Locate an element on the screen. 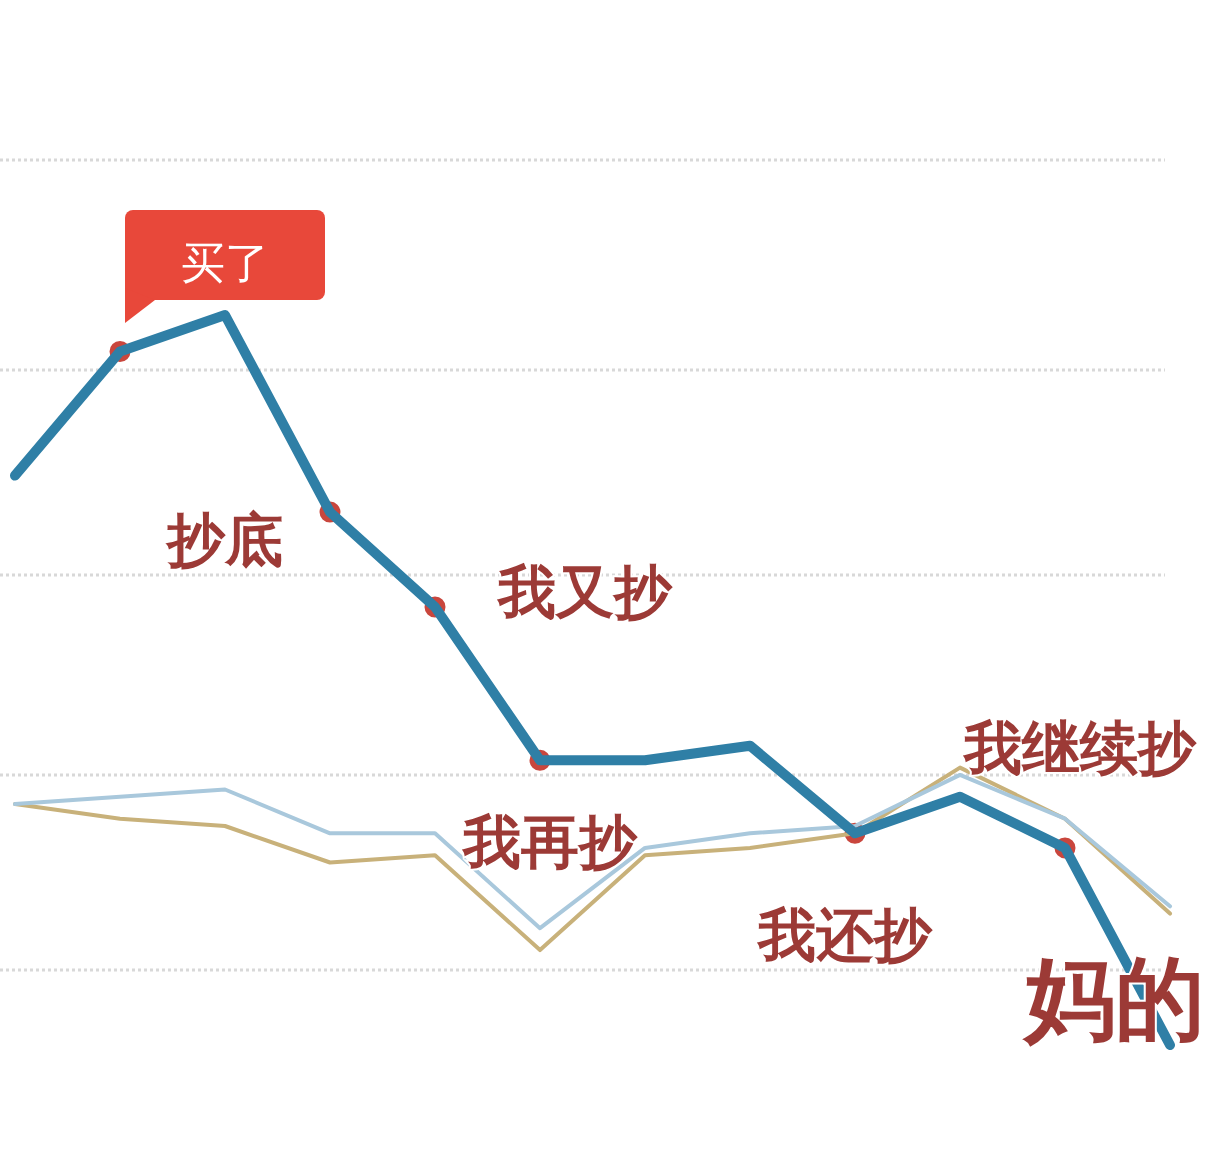 Image resolution: width=1228 pixels, height=1154 pixels. annotation: 我又抄 is located at coordinates (584, 592).